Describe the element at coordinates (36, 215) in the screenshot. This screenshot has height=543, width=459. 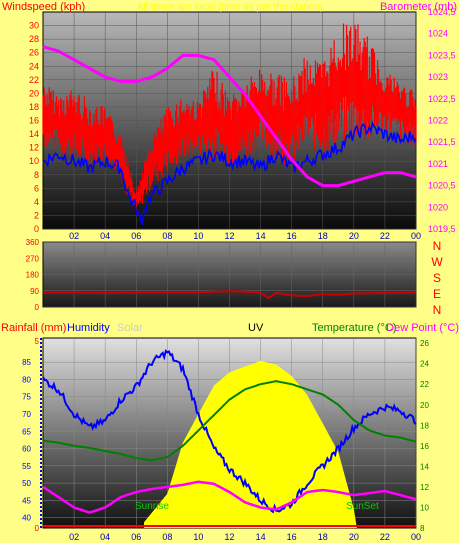
I see `windspeed-tick-1: 2` at that location.